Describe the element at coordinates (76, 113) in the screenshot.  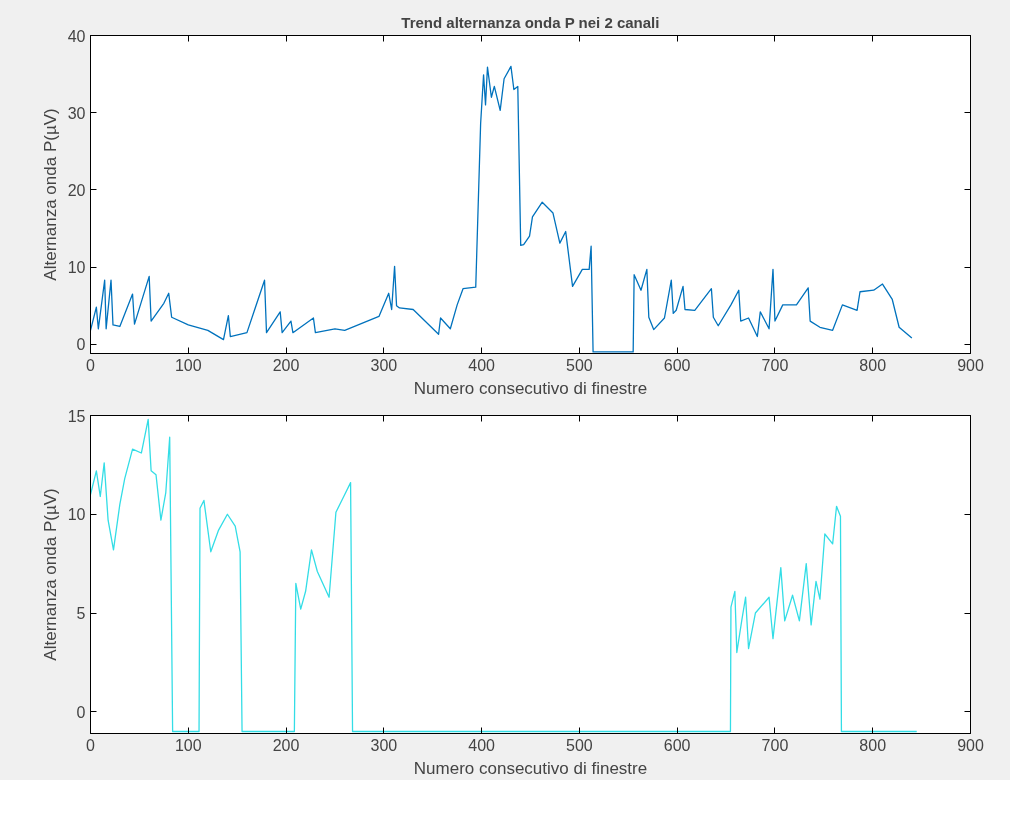
I see `y-tick-label: 30` at that location.